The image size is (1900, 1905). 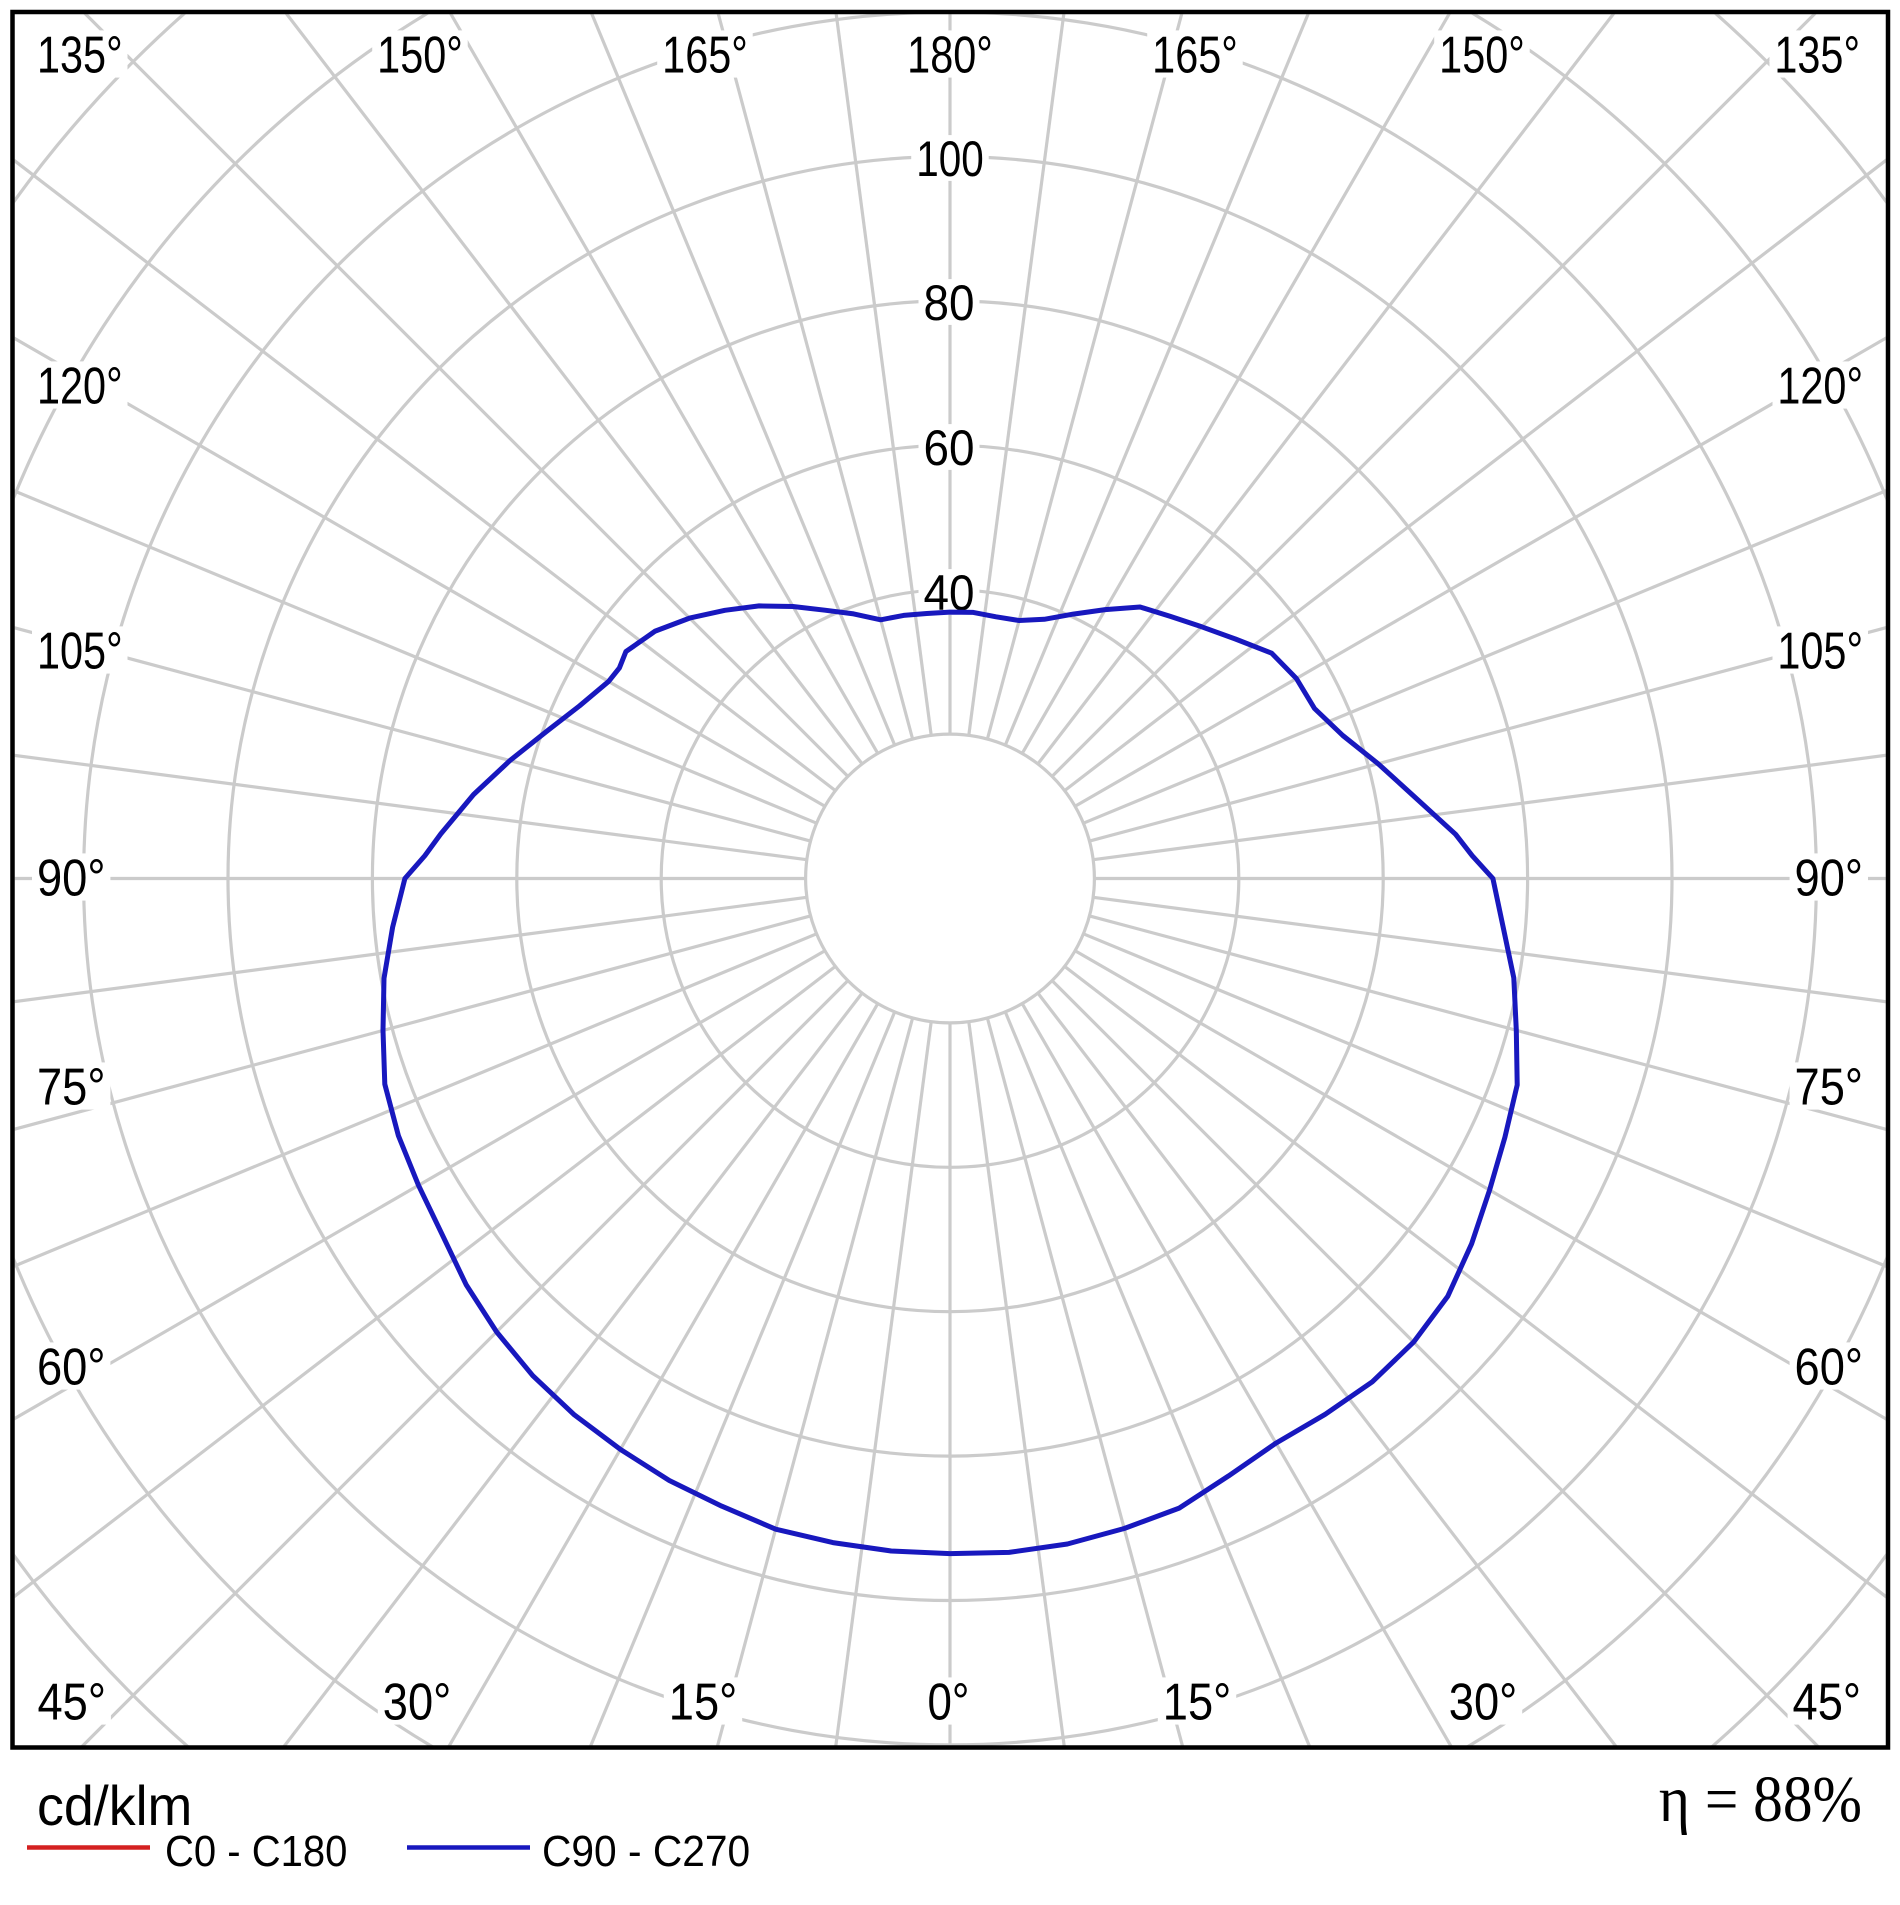 I want to click on svg-text: 100, so click(x=950, y=159).